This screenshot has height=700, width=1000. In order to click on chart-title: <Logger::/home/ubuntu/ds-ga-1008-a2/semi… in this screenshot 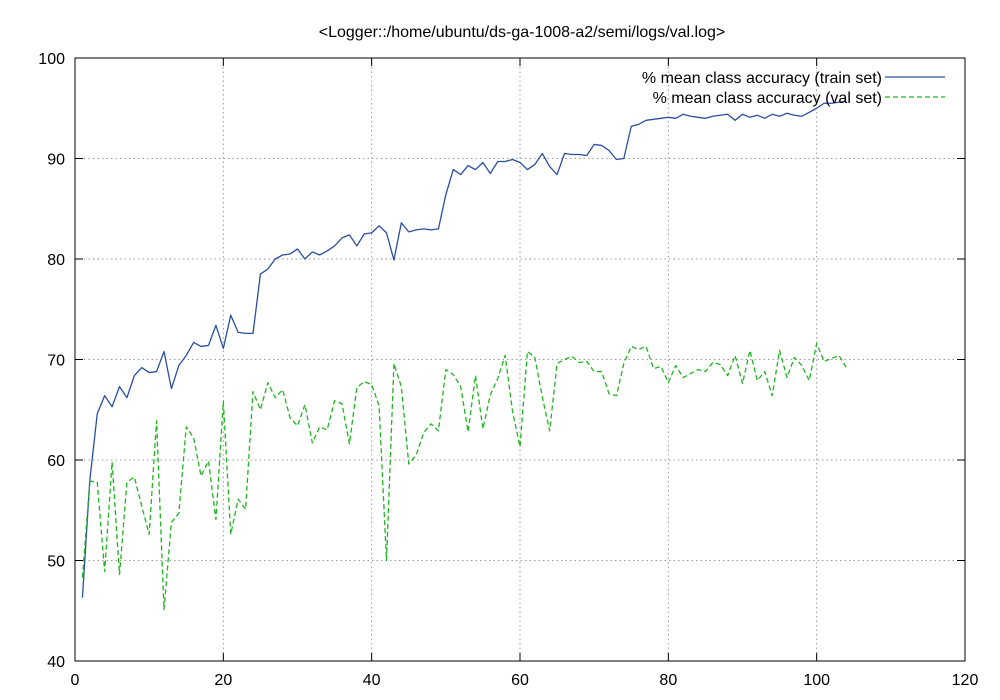, I will do `click(522, 32)`.